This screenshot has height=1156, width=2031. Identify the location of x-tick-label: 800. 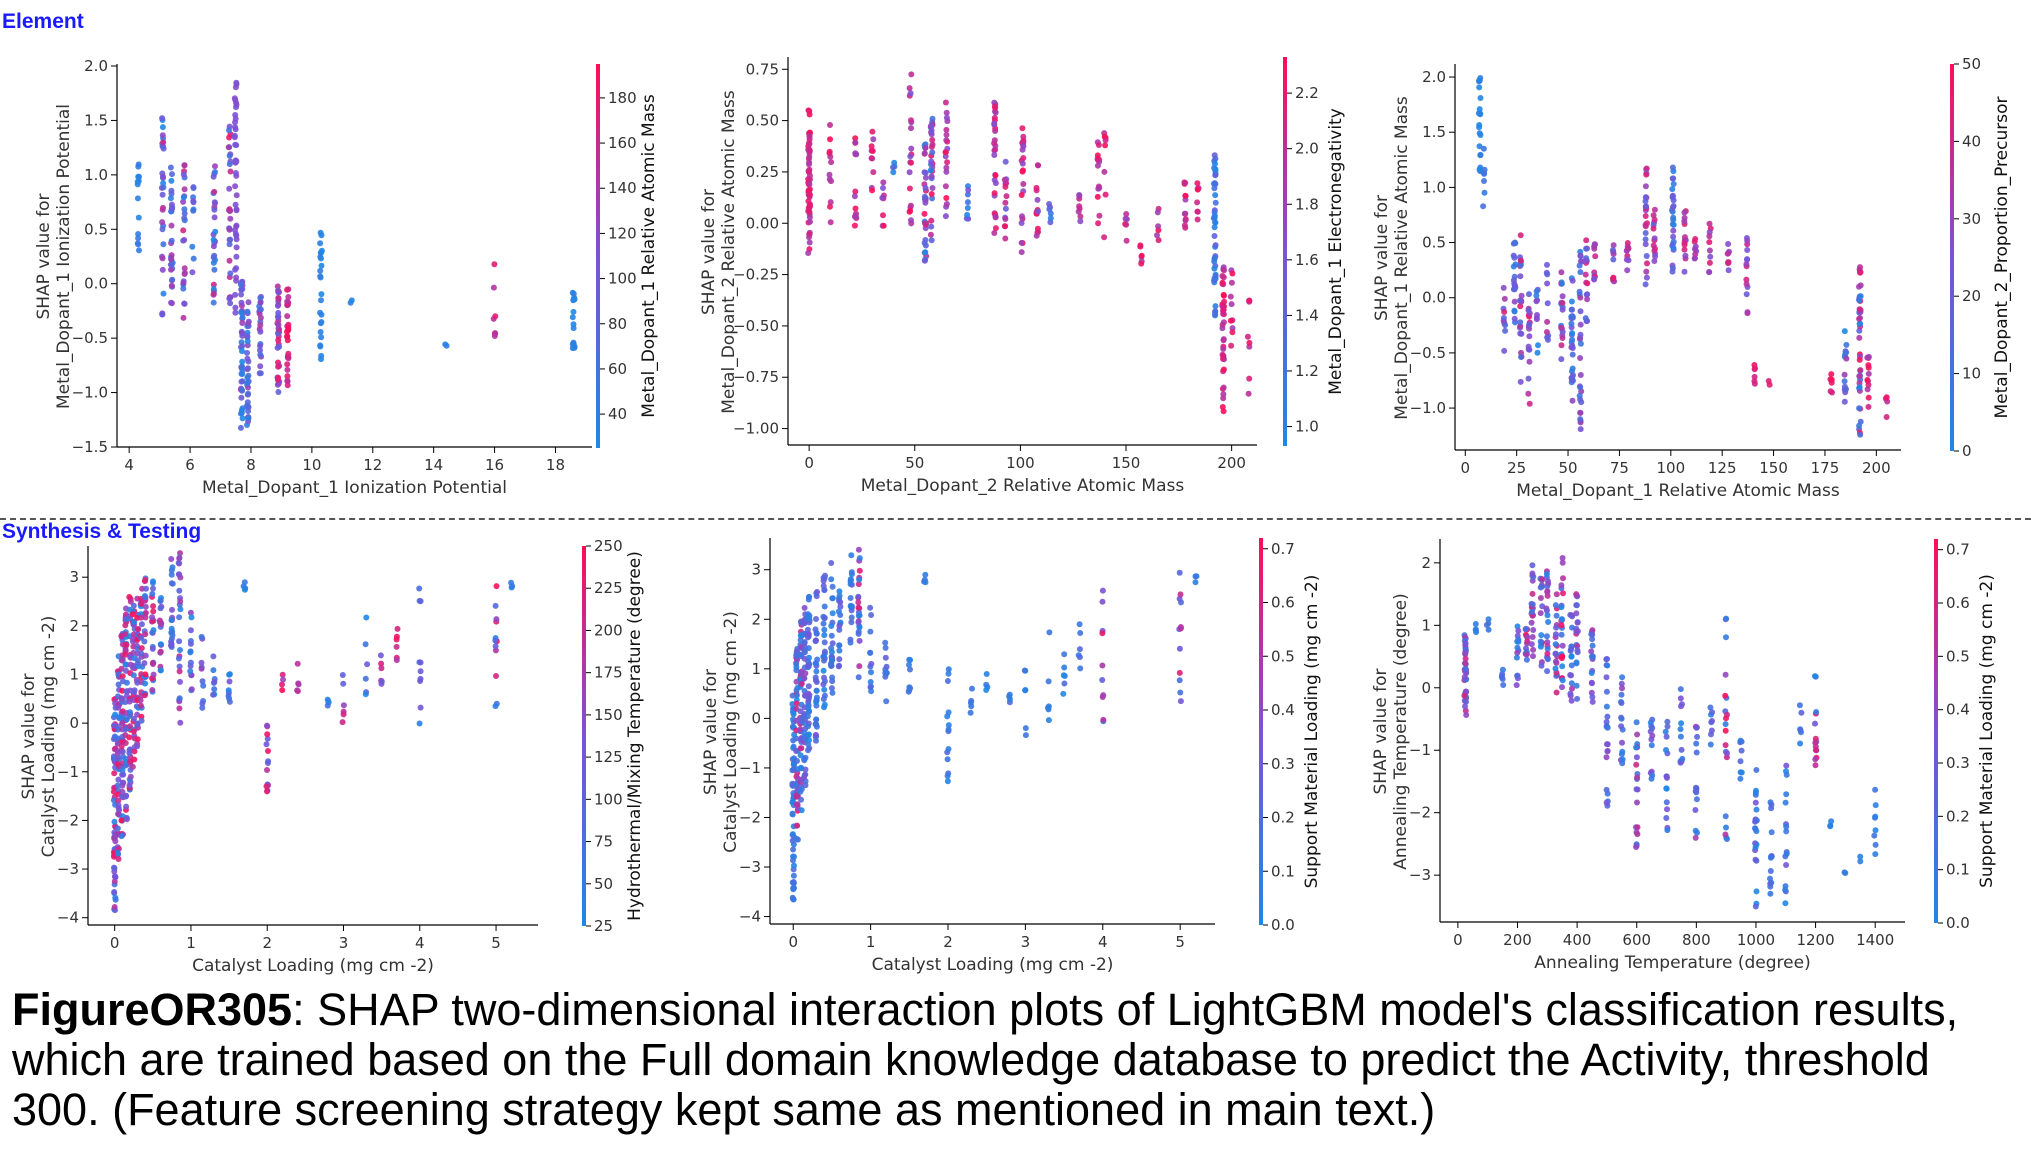
(1696, 940).